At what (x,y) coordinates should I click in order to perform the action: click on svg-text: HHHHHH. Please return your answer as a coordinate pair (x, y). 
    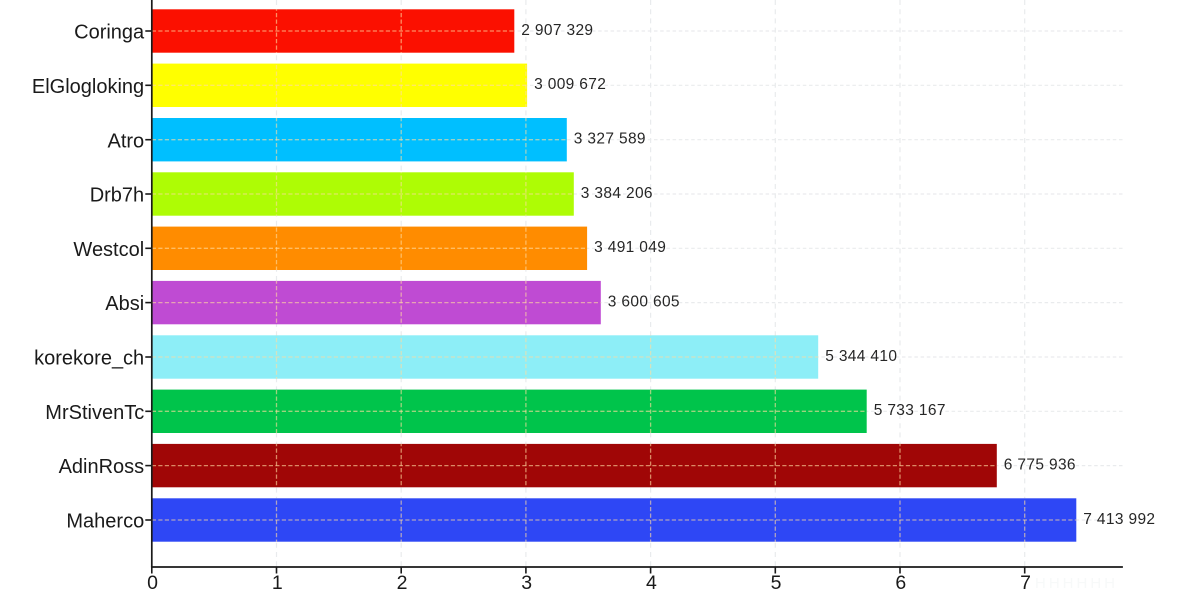
    Looking at the image, I should click on (1076, 583).